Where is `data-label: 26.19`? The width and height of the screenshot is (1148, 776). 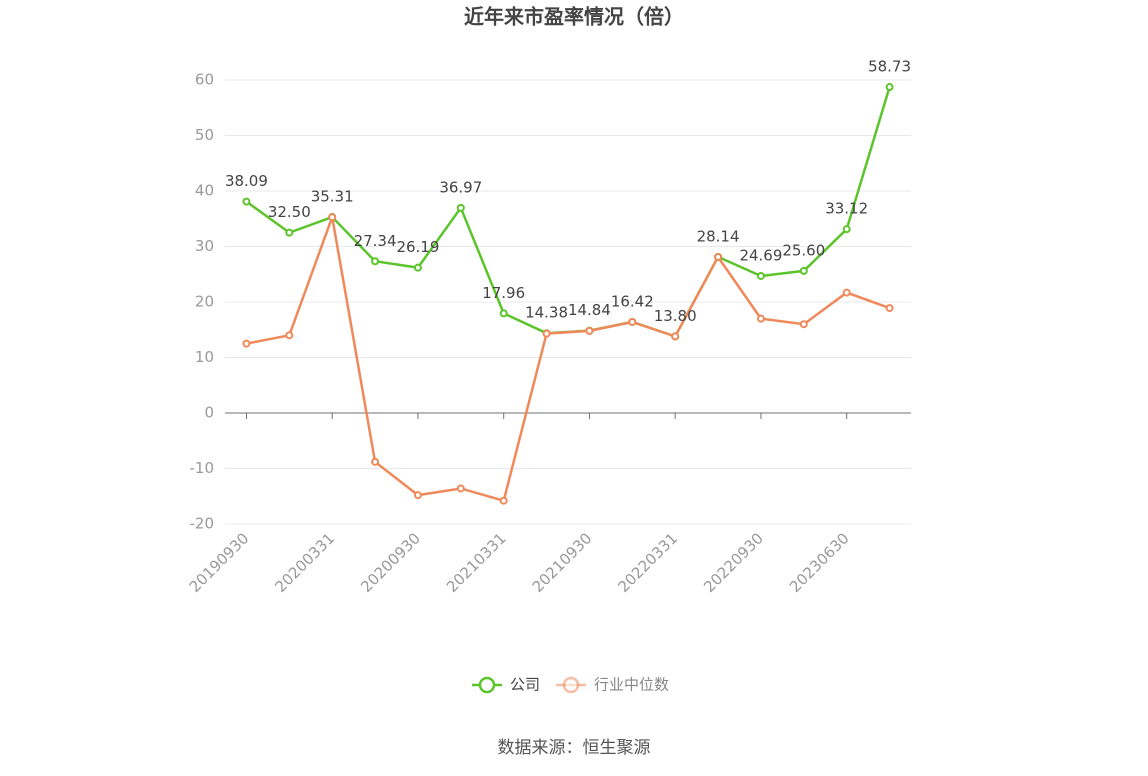 data-label: 26.19 is located at coordinates (417, 247).